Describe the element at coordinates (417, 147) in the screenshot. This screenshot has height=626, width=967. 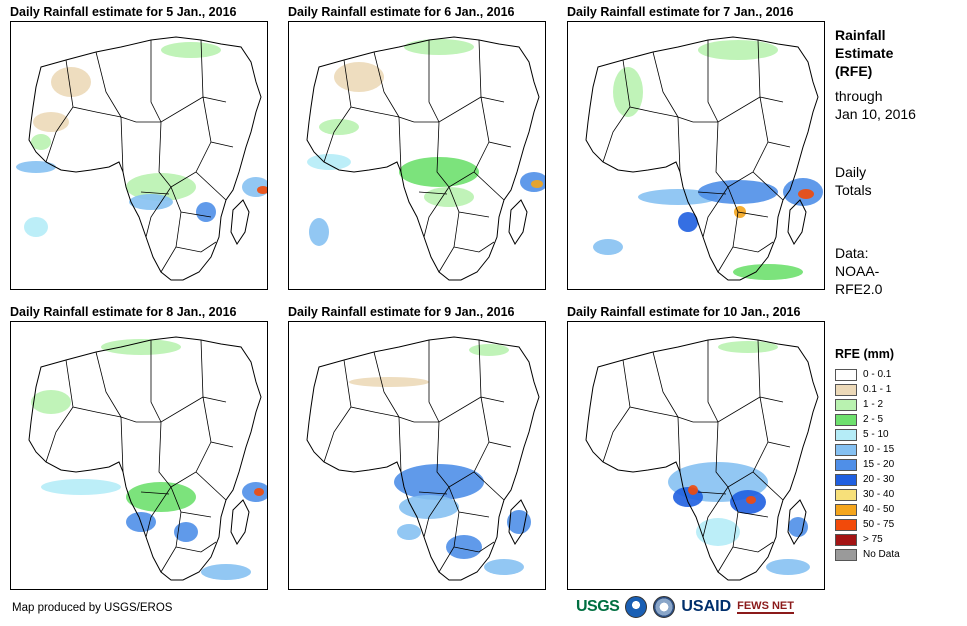
I see `map-panel-jan-6: Daily Rainfall estimate for 6 Jan., 2016` at that location.